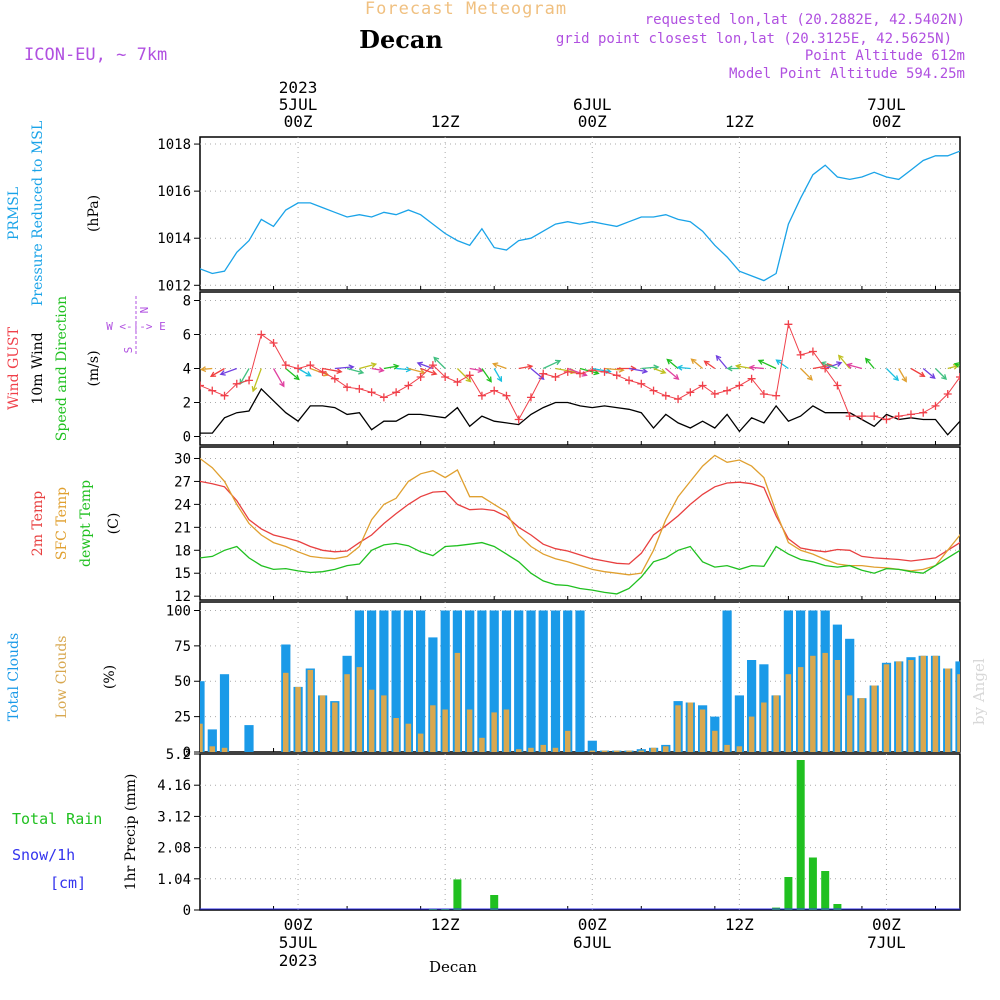  Describe the element at coordinates (174, 239) in the screenshot. I see `y-tick-label: 1014` at that location.